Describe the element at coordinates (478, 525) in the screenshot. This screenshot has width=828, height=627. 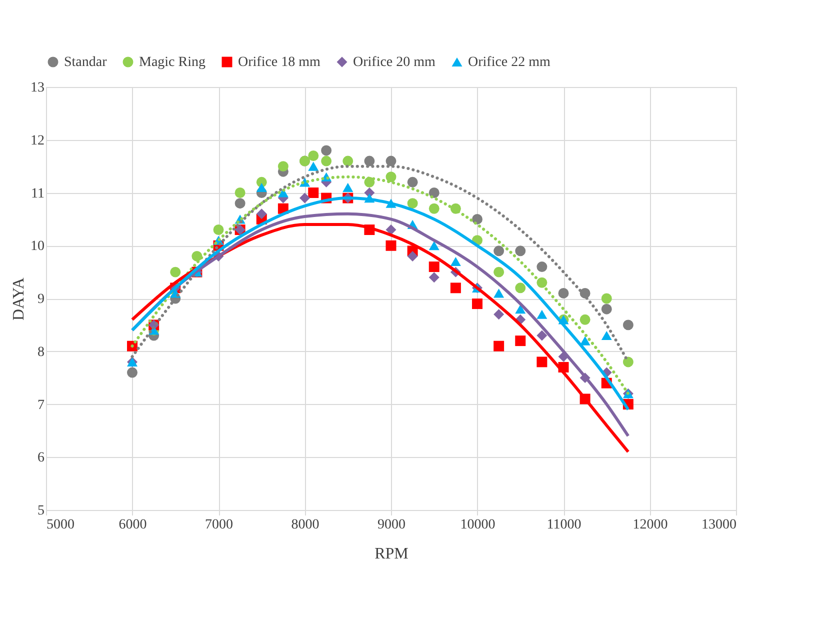
I see `x-tick-label: 10000` at that location.